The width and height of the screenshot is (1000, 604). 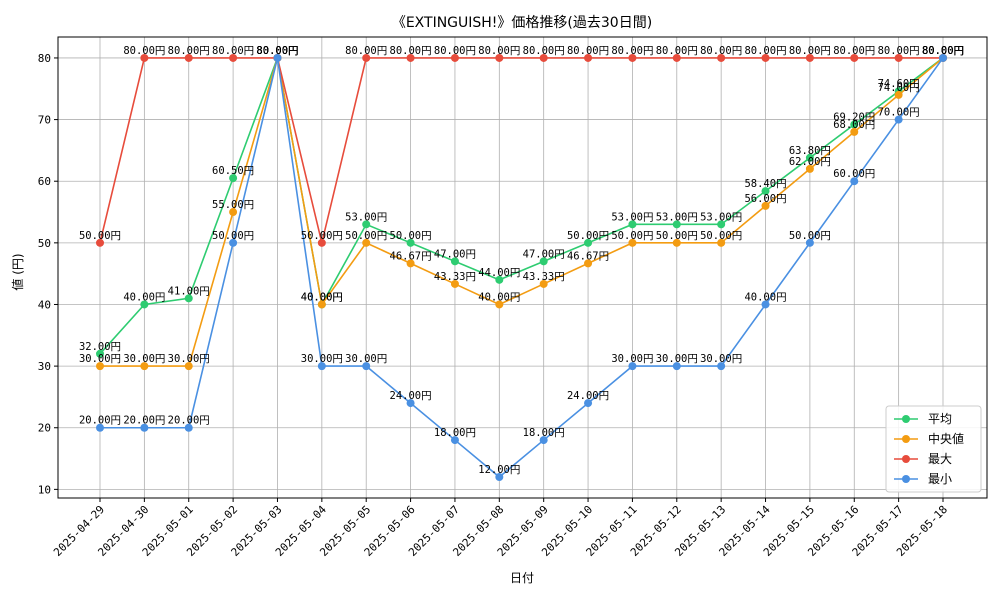 What do you see at coordinates (455, 254) in the screenshot?
I see `data-label: 47.00円` at bounding box center [455, 254].